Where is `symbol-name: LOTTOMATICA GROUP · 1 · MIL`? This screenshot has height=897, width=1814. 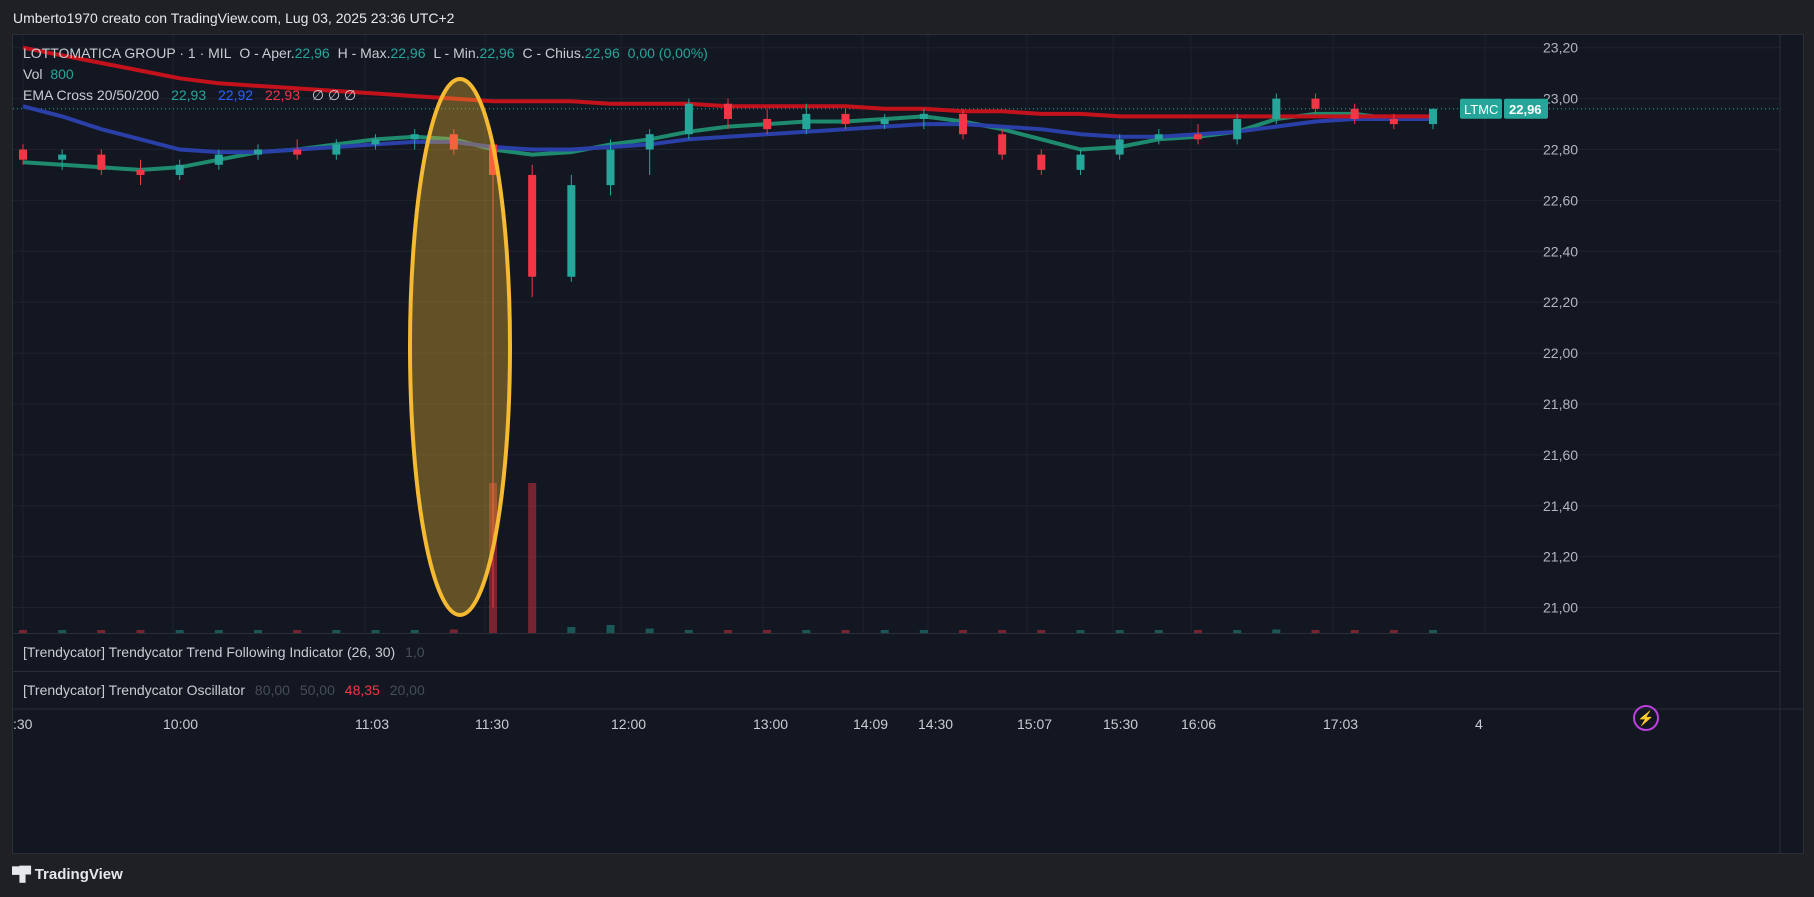
symbol-name: LOTTOMATICA GROUP · 1 · MIL is located at coordinates (127, 53).